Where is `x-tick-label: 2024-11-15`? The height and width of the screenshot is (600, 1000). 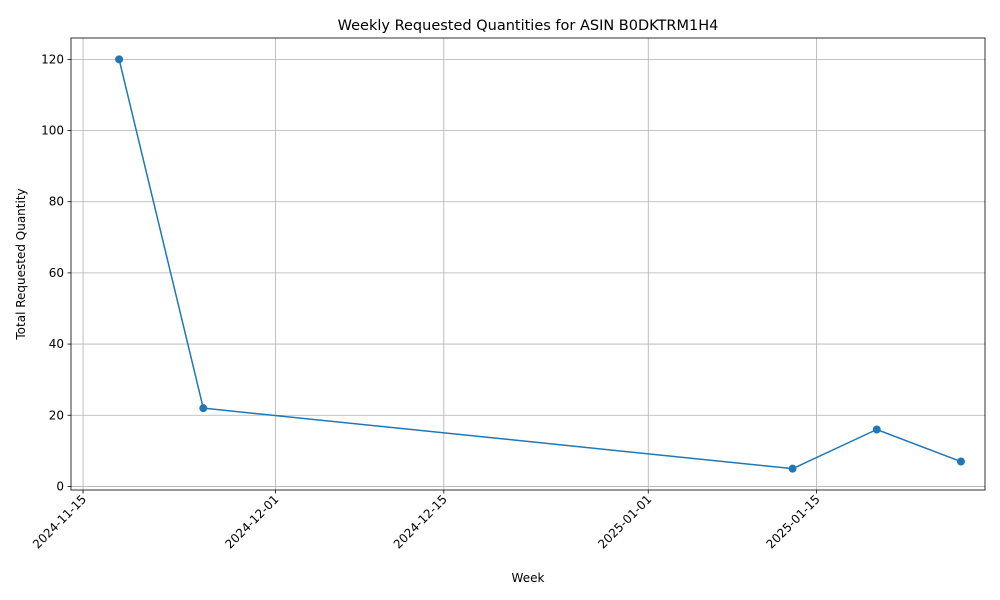
x-tick-label: 2024-11-15 is located at coordinates (59, 521).